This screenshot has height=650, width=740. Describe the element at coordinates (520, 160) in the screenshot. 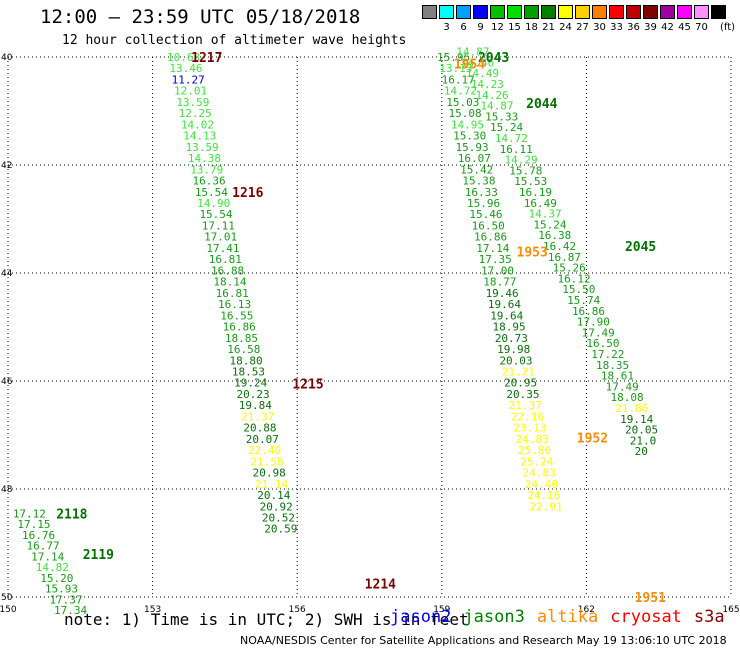

I see `wave-height-value: 14.29` at that location.